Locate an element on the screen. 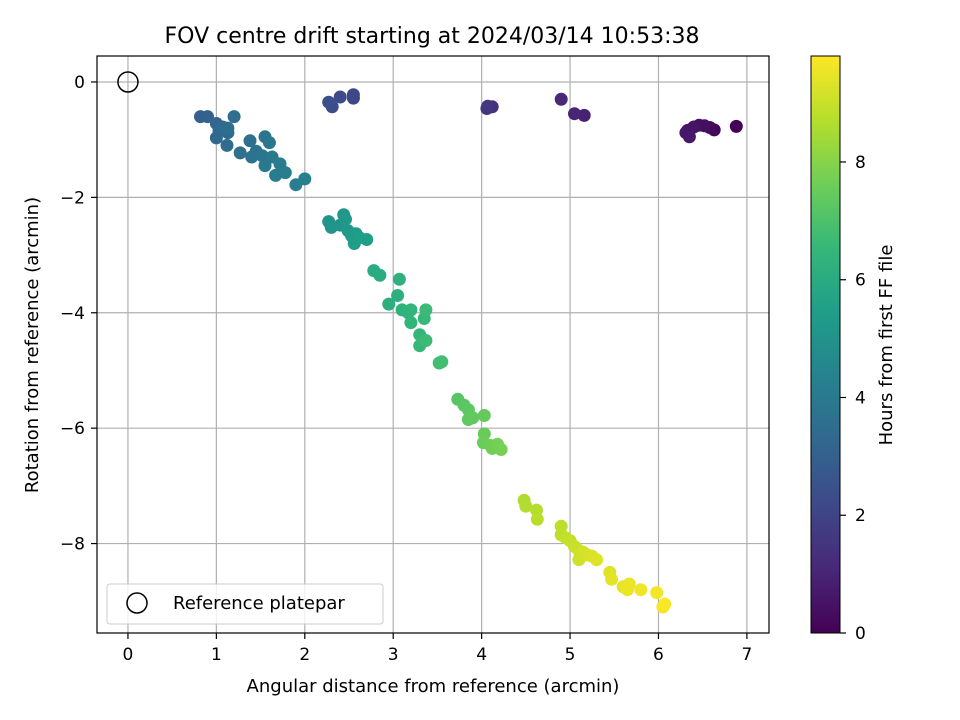 The image size is (960, 720). legend: Reference platepar is located at coordinates (245, 604).